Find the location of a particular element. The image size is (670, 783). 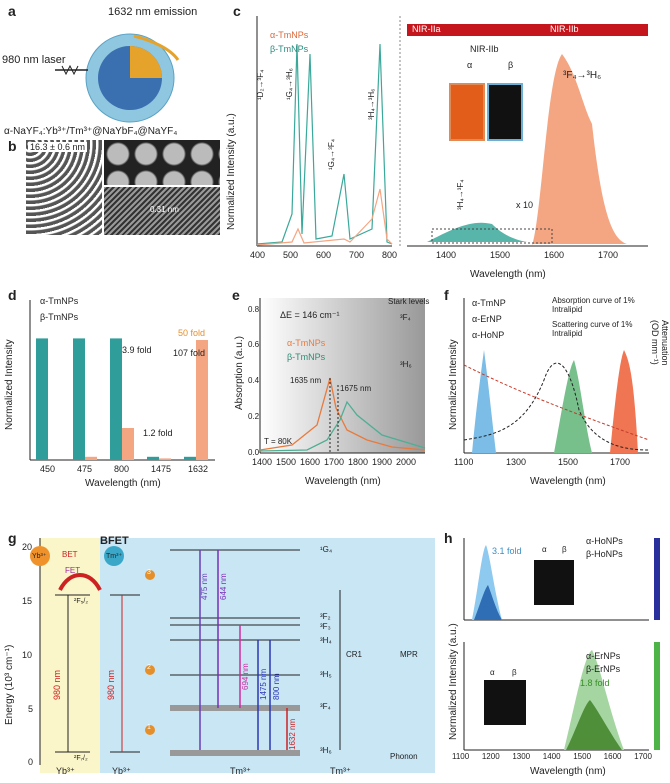

lattice-label: 0.31 nm is located at coordinates (164, 209).